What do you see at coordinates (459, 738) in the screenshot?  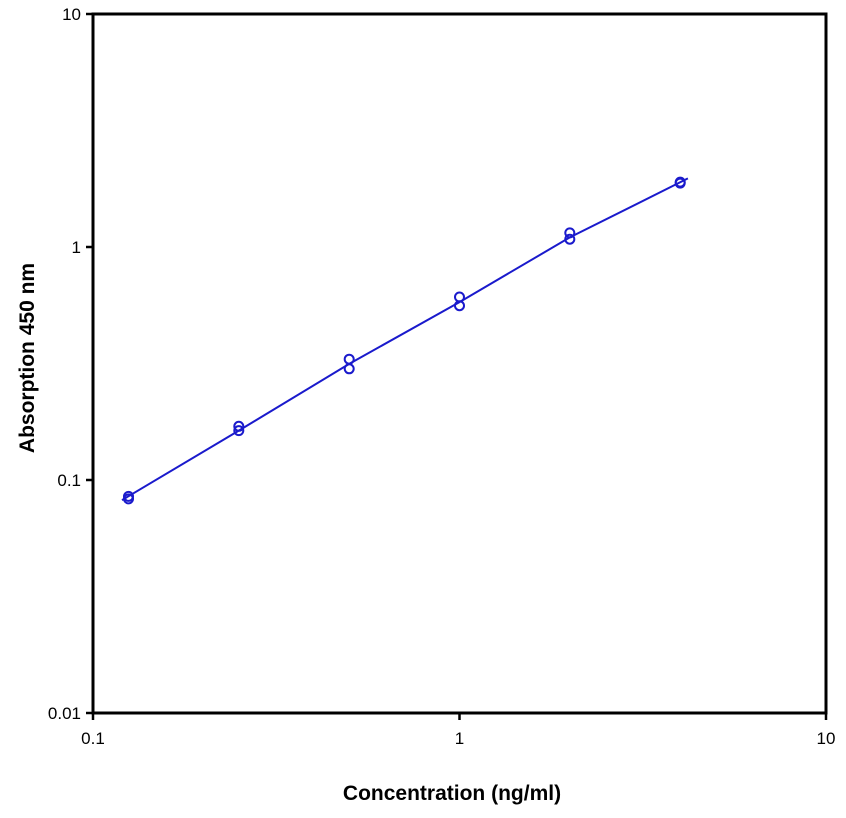 I see `x-tick-label: 1` at bounding box center [459, 738].